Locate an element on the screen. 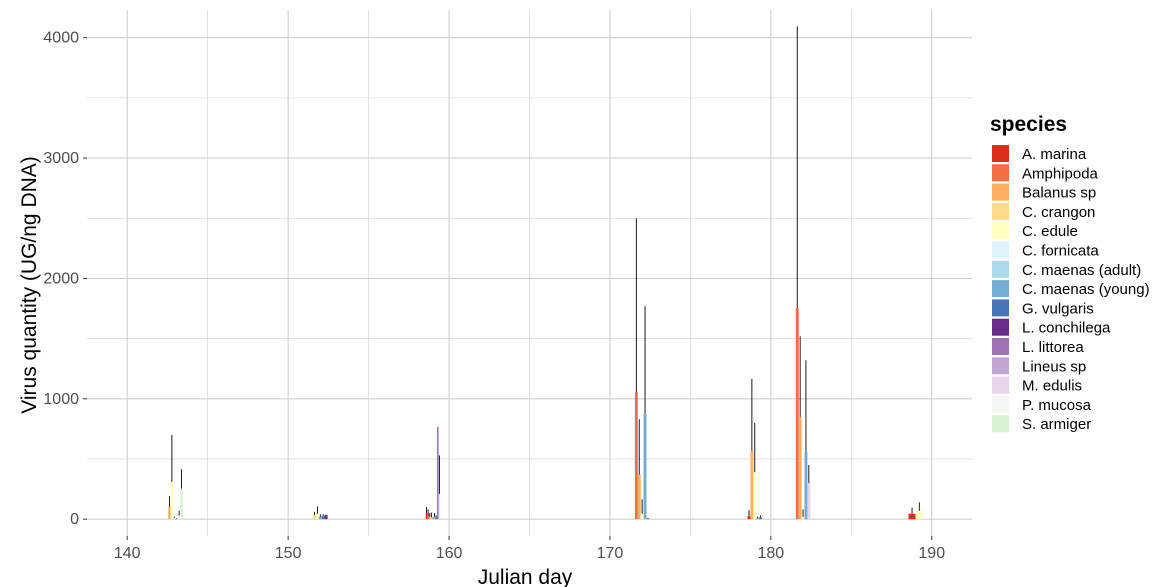 Image resolution: width=1172 pixels, height=587 pixels. legend-label: L. conchilega is located at coordinates (1066, 328).